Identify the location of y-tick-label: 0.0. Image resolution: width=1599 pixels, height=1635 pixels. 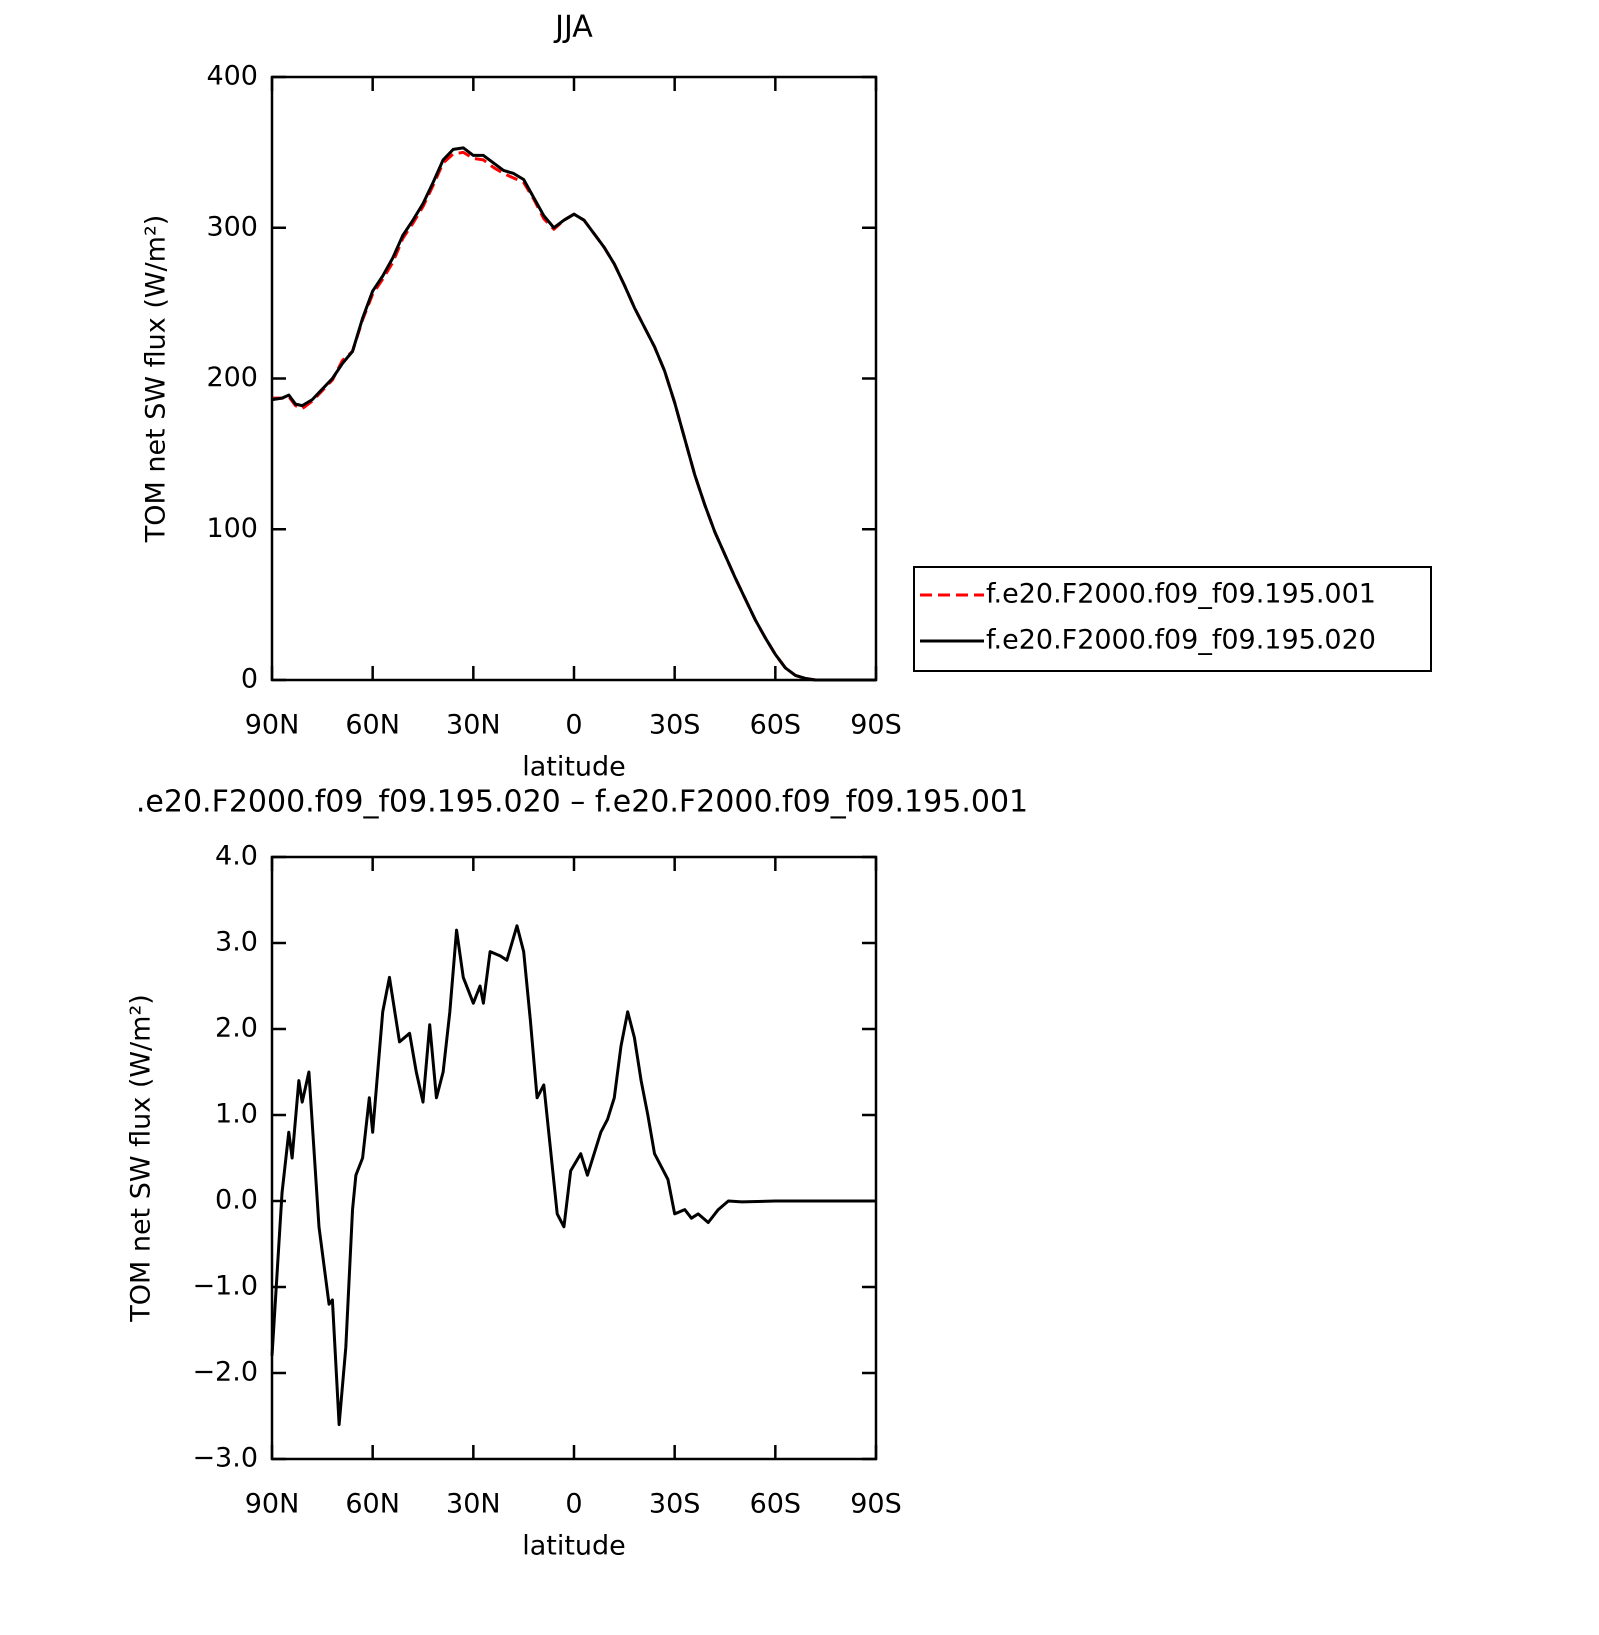
(236, 1200).